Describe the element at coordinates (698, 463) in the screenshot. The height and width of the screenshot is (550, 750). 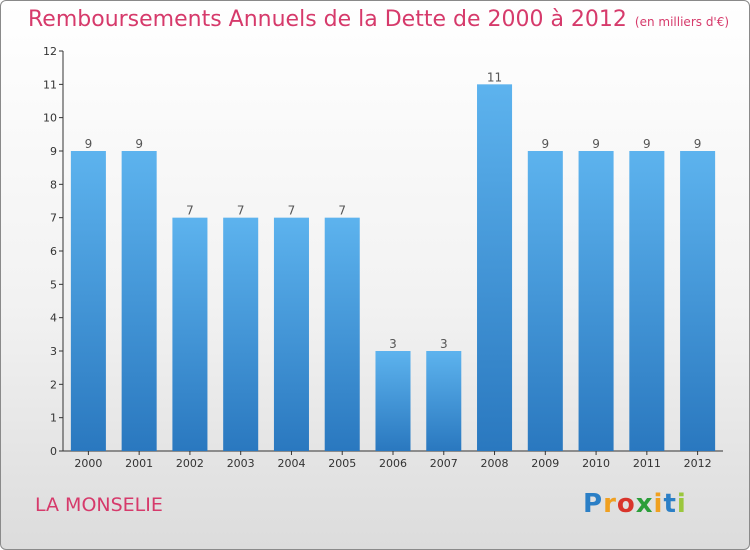
I see `x-tick-label: 2012` at that location.